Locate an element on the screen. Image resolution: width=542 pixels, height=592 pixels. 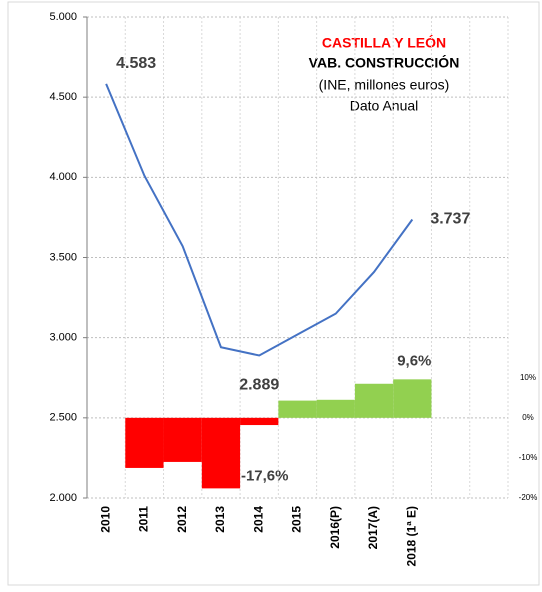
y2-tick-label: -20% is located at coordinates (528, 497).